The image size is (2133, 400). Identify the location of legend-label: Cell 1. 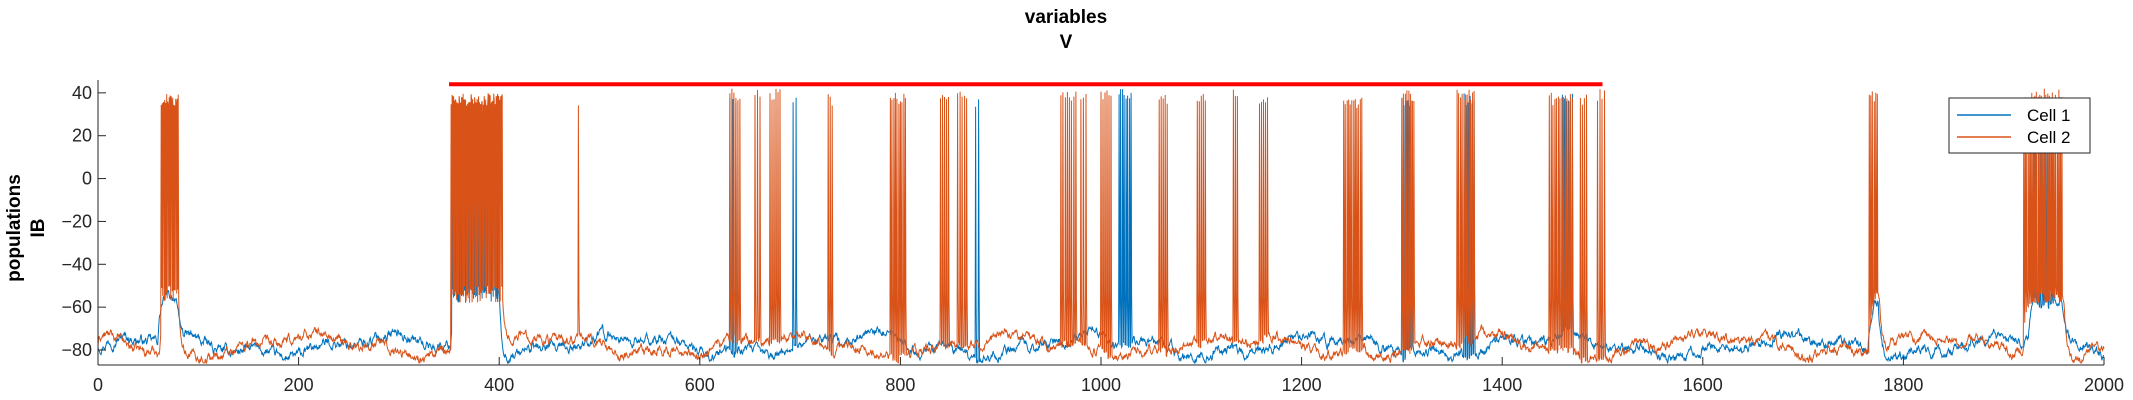
(2048, 115).